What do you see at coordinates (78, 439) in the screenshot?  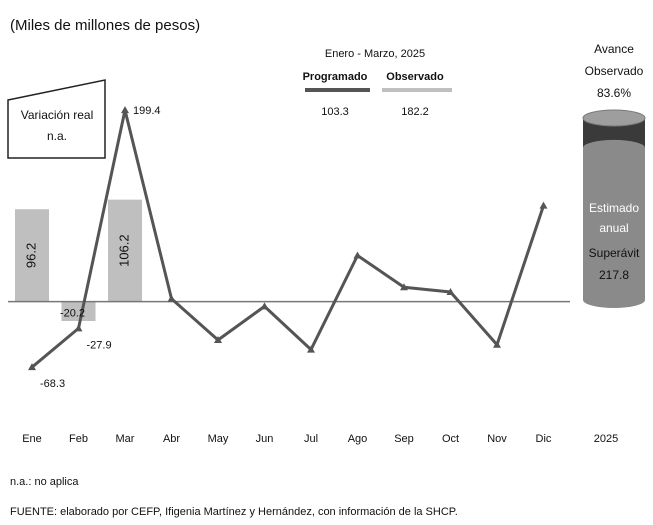 I see `x-tick-feb: Feb` at bounding box center [78, 439].